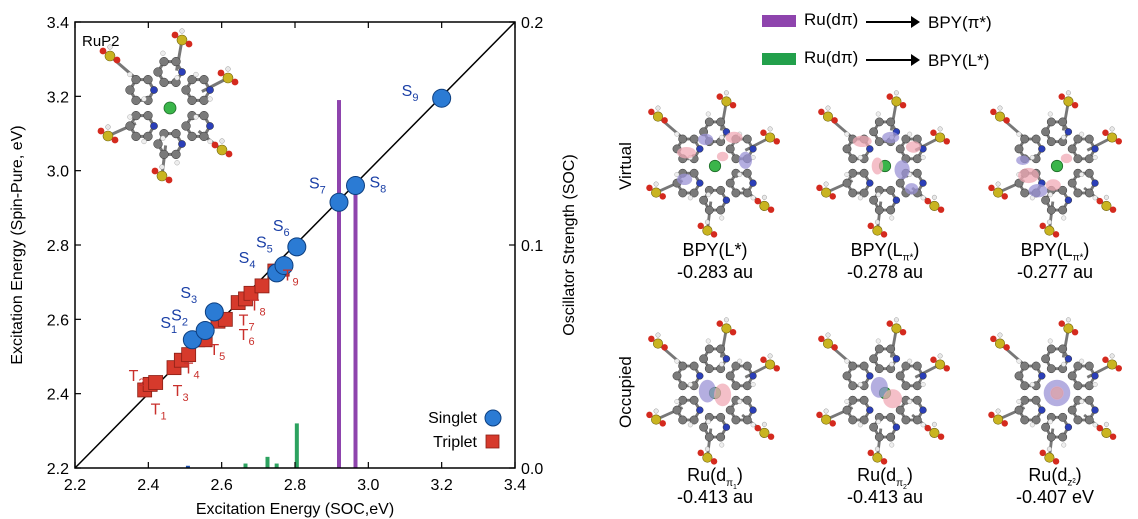 The image size is (1138, 519). Describe the element at coordinates (885, 272) in the screenshot. I see `mo-energy-v2: -0.278 au` at that location.